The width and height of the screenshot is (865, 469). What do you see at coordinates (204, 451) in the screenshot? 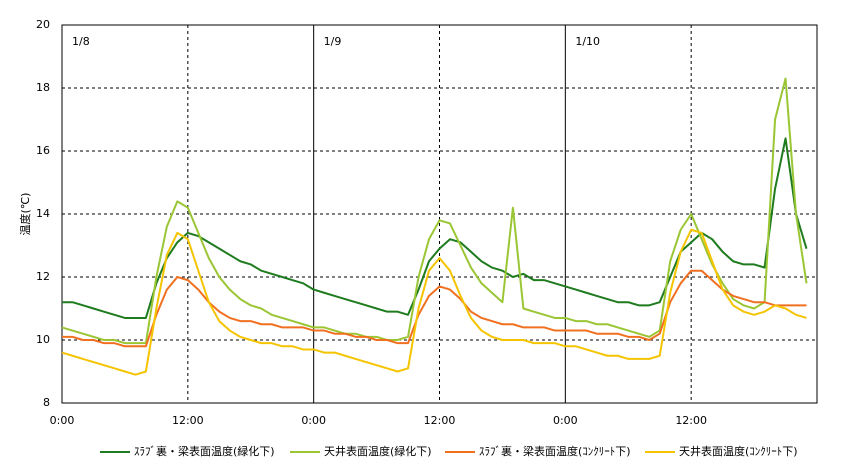
I see `legend-label: ｽﾗﾌﾞ裏・梁表面温度(緑化下)` at bounding box center [204, 451].